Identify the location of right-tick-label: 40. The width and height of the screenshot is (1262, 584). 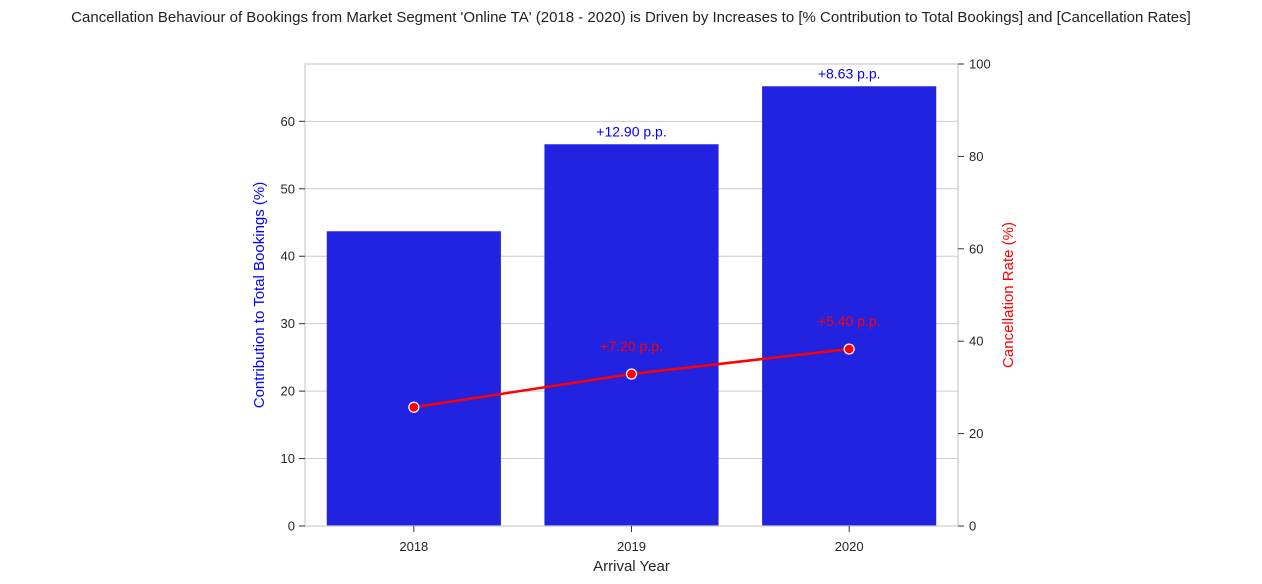
(976, 341).